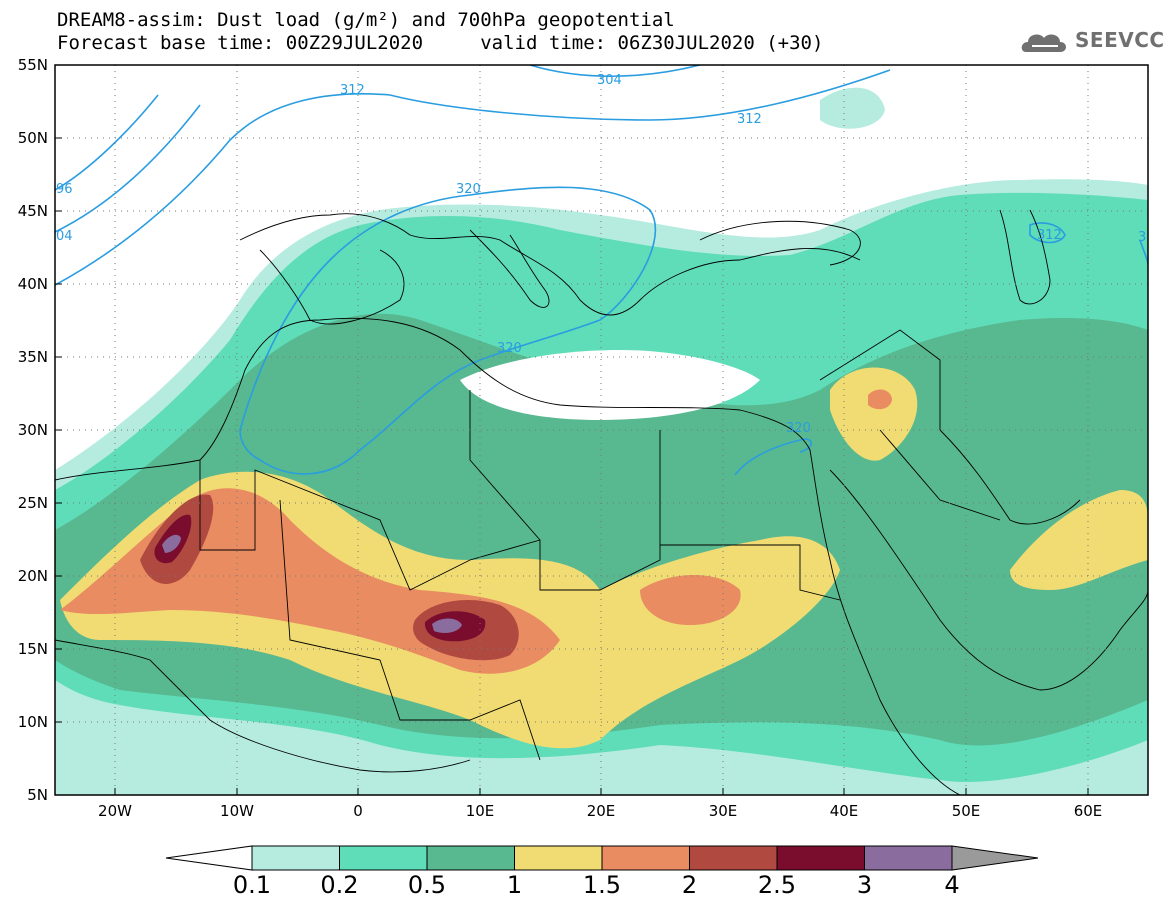 The height and width of the screenshot is (907, 1165). What do you see at coordinates (339, 885) in the screenshot?
I see `colorbar-tick-label: 0.2` at bounding box center [339, 885].